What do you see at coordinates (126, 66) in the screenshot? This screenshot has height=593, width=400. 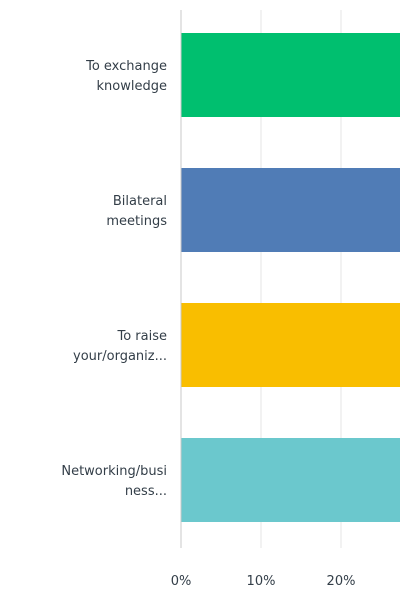 I see `category-label: To exchange` at bounding box center [126, 66].